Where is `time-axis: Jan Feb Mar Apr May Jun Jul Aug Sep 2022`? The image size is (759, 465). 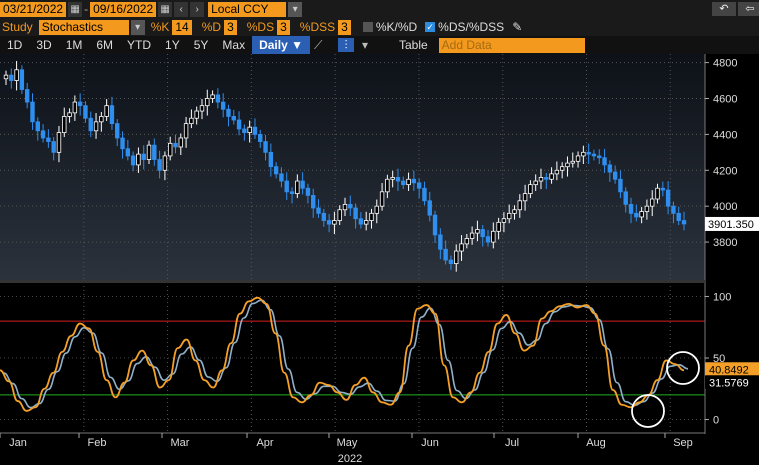
time-axis: Jan Feb Mar Apr May Jun Jul Aug Sep 2022 is located at coordinates (352, 448).